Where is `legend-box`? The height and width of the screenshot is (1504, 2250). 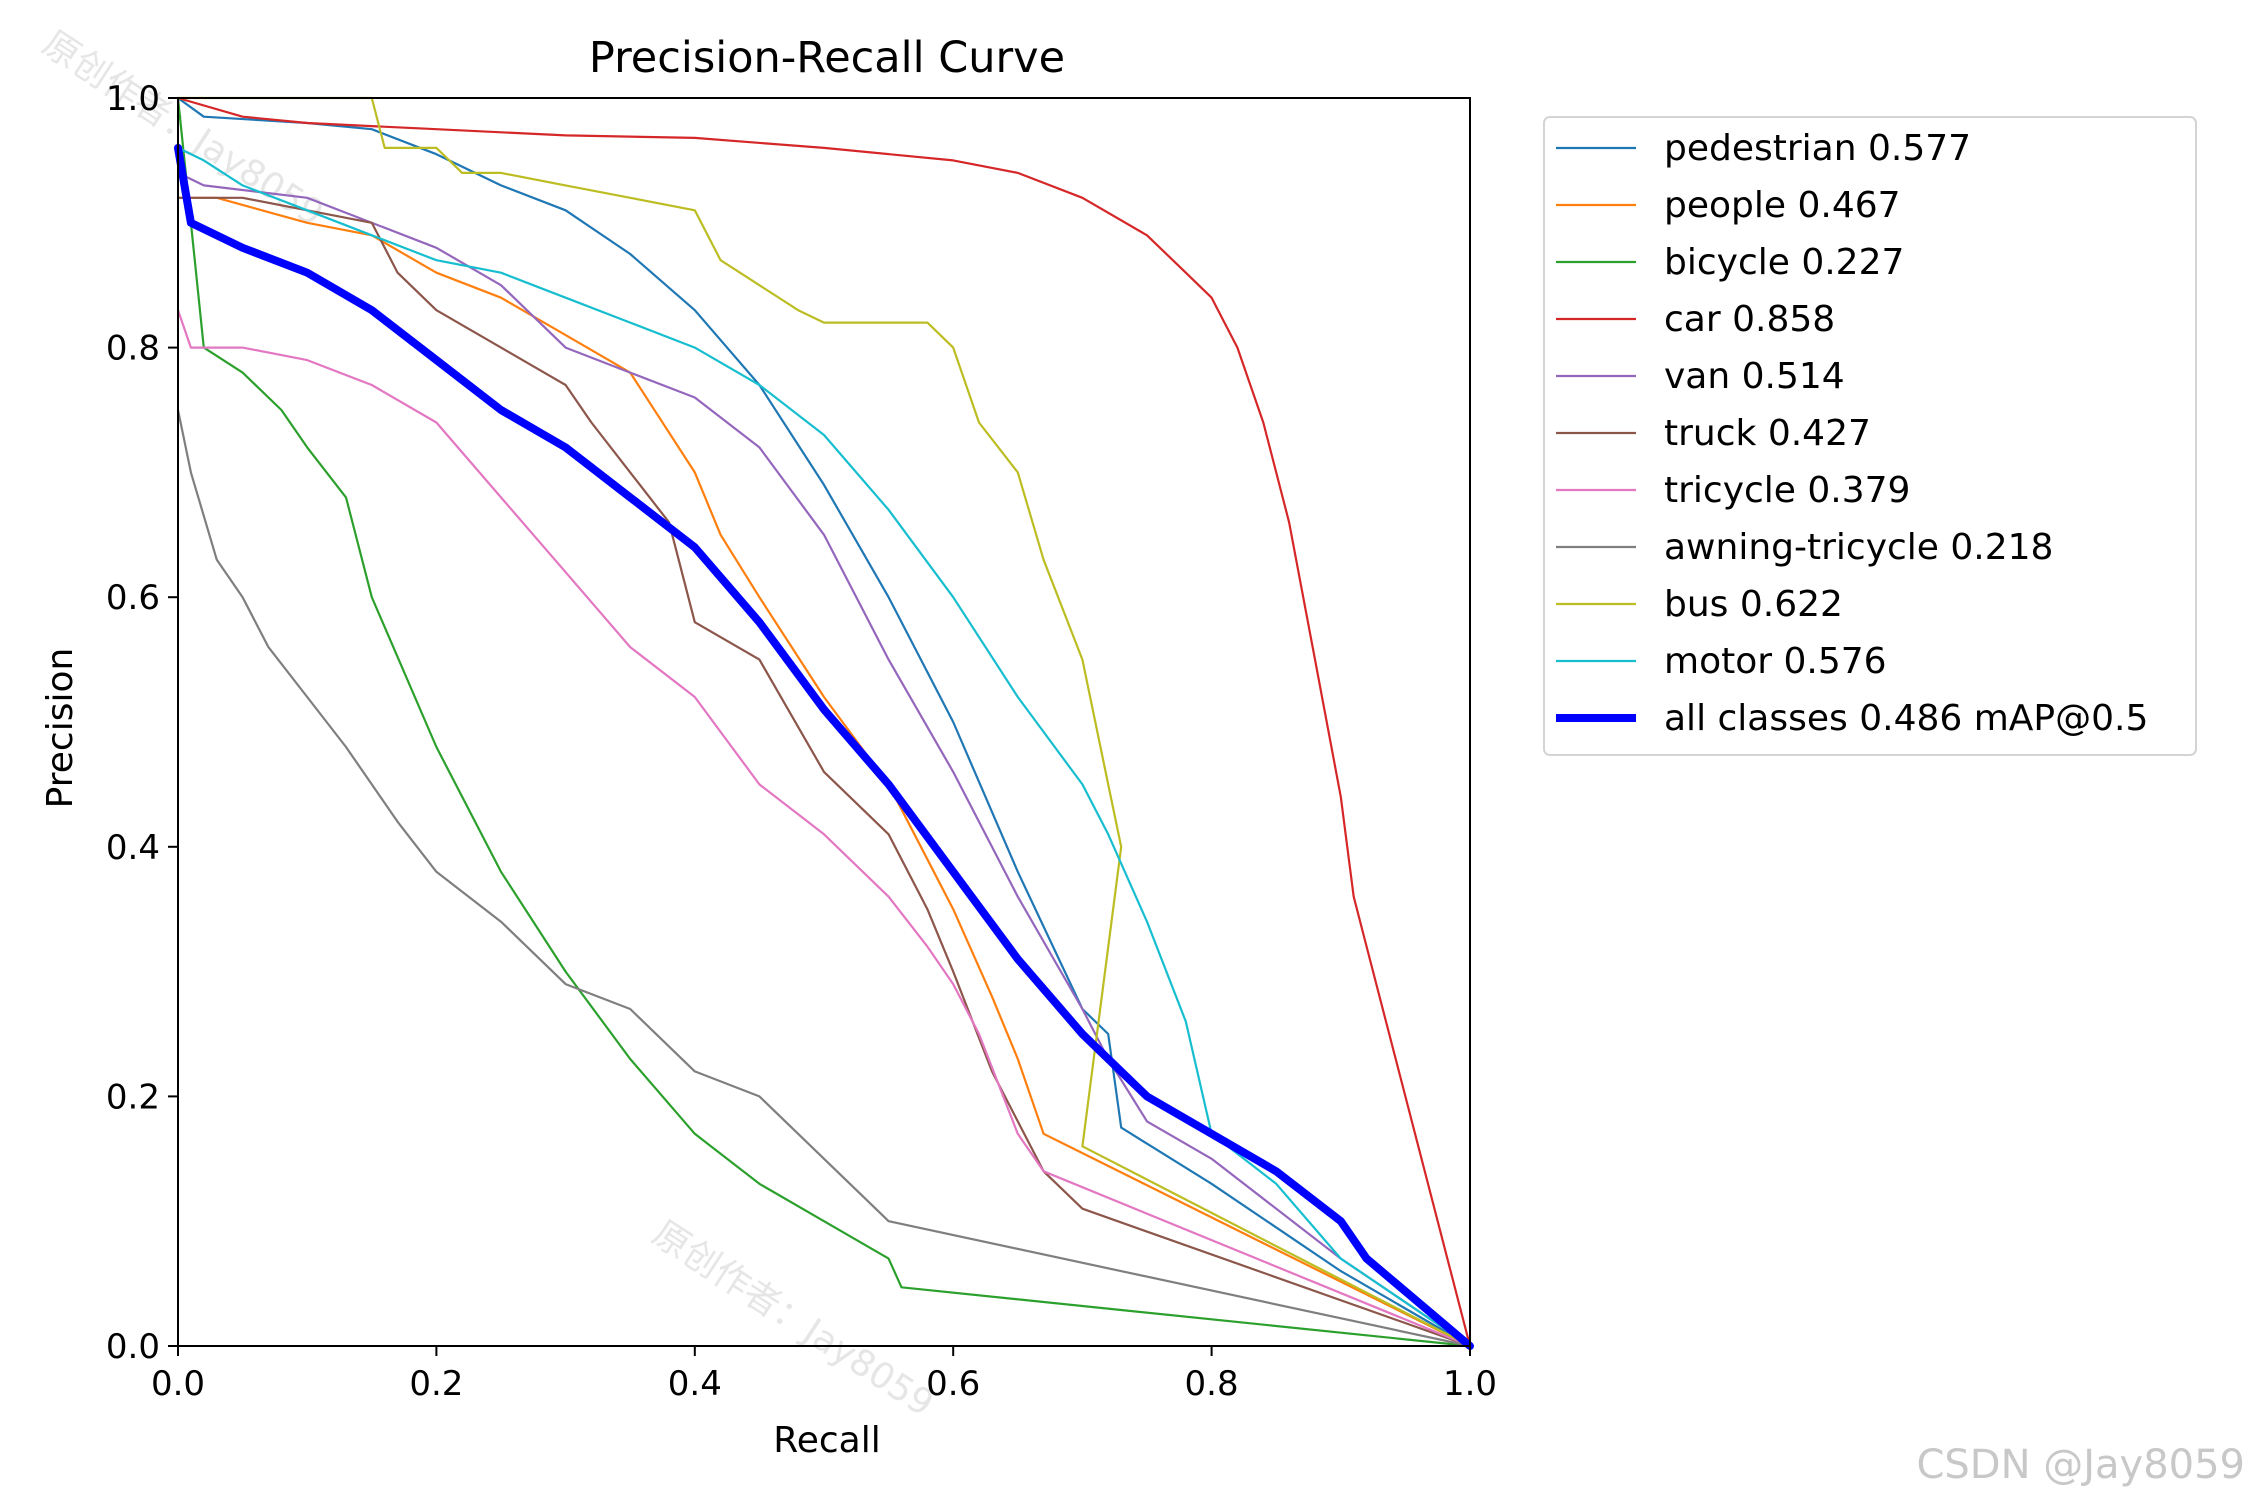
legend-box is located at coordinates (1870, 436).